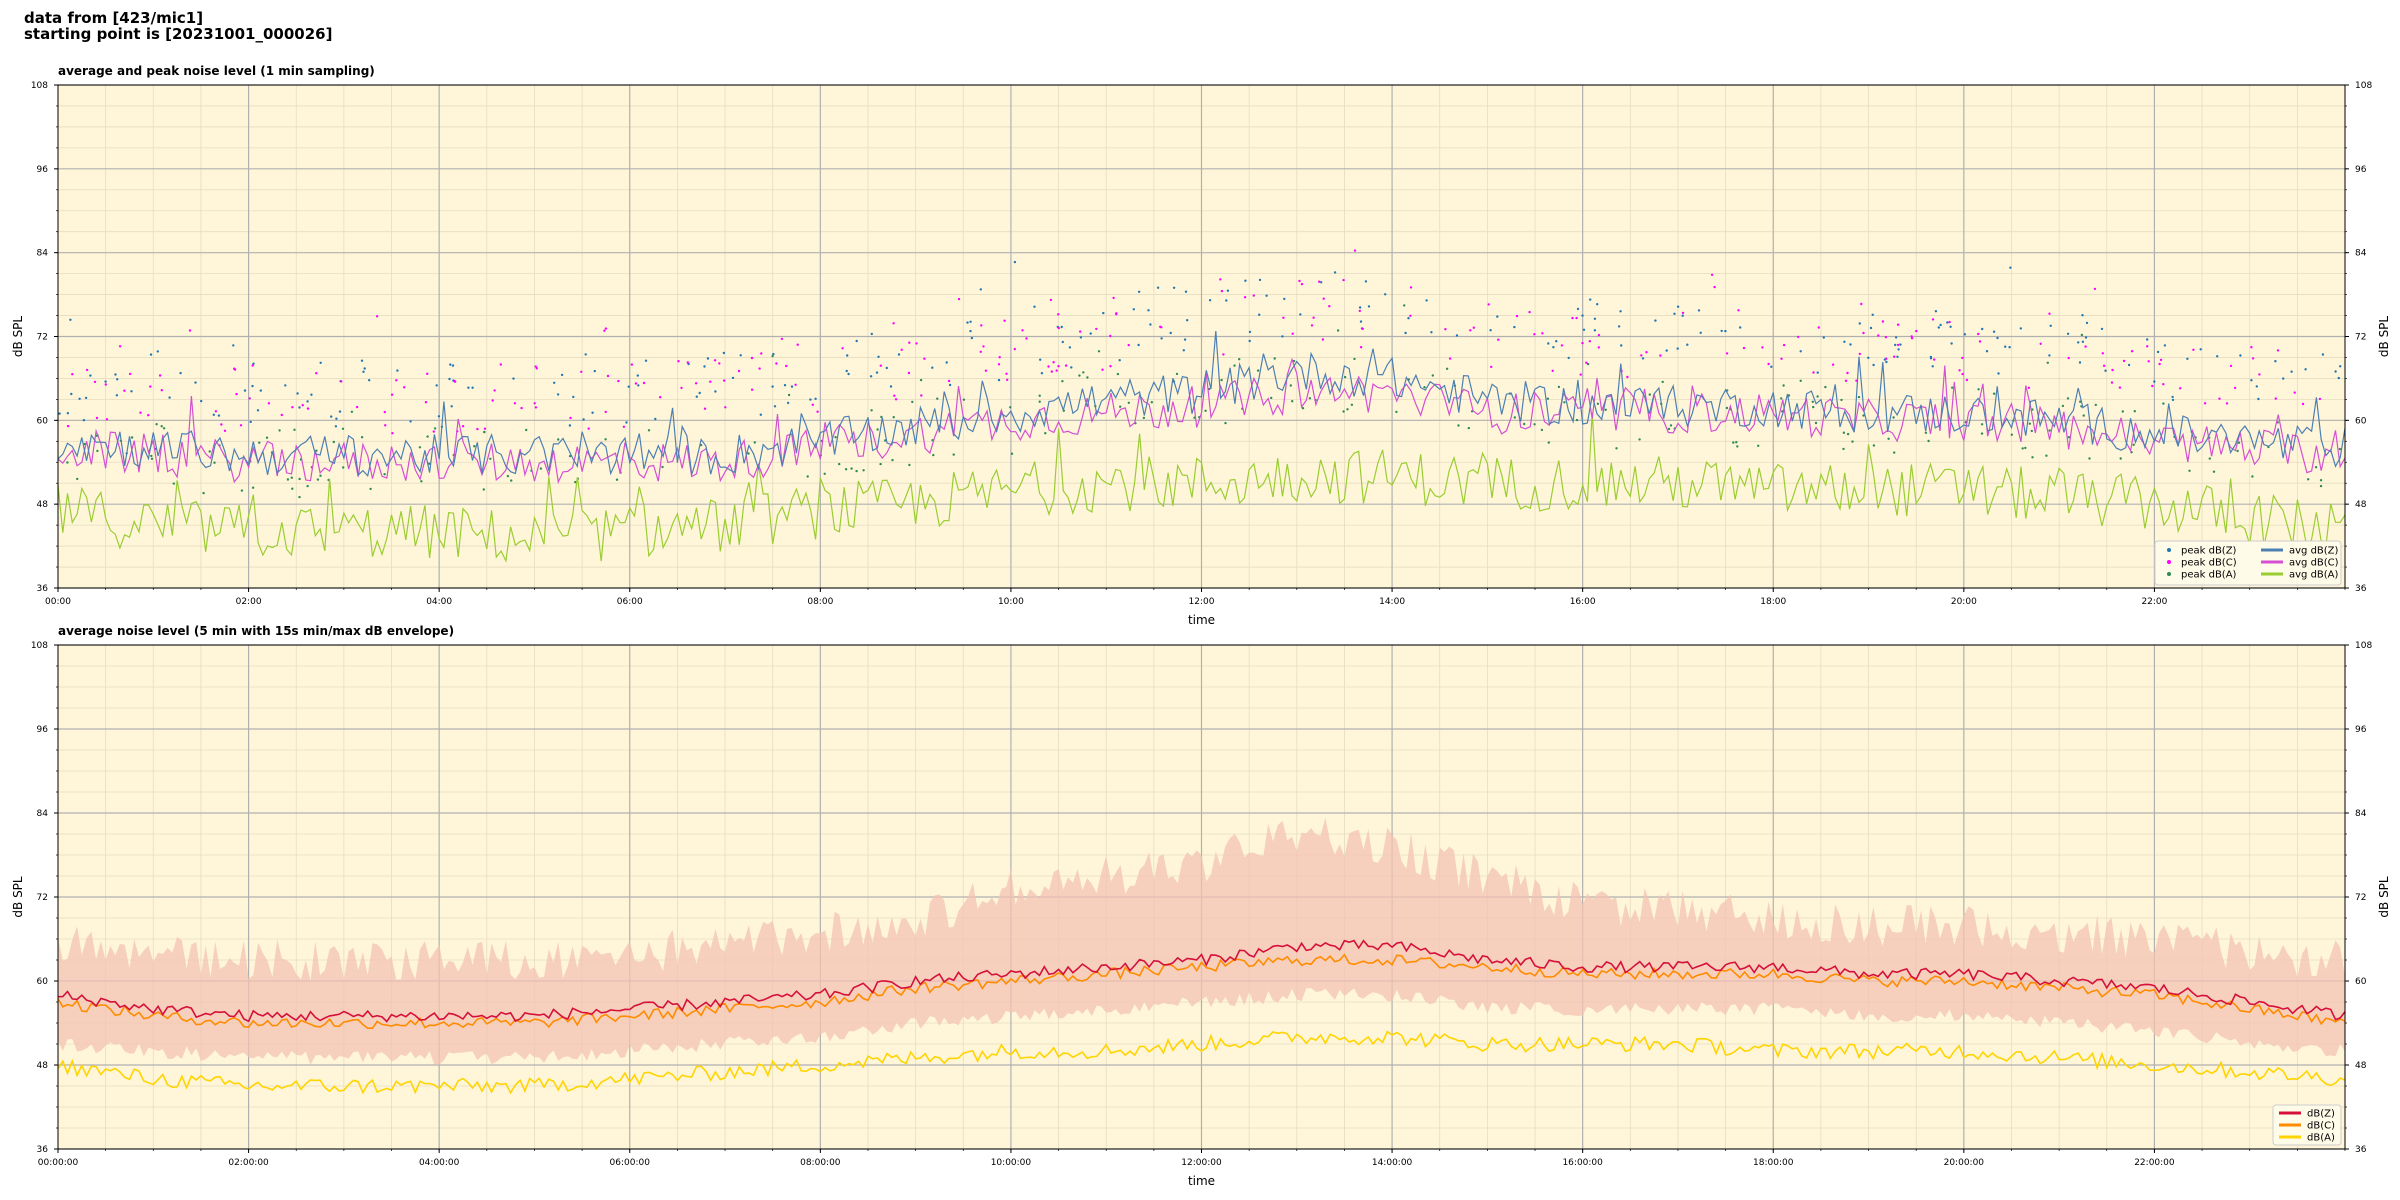 The height and width of the screenshot is (1200, 2400). I want to click on header-start: starting point is [20231001_000026], so click(178, 34).